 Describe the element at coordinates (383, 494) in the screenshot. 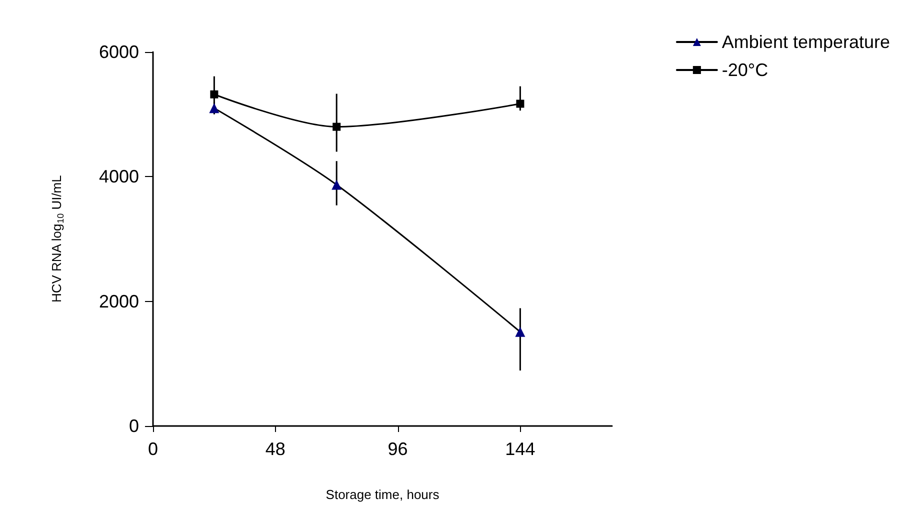

I see `x-axis-title: Storage time, hours` at that location.